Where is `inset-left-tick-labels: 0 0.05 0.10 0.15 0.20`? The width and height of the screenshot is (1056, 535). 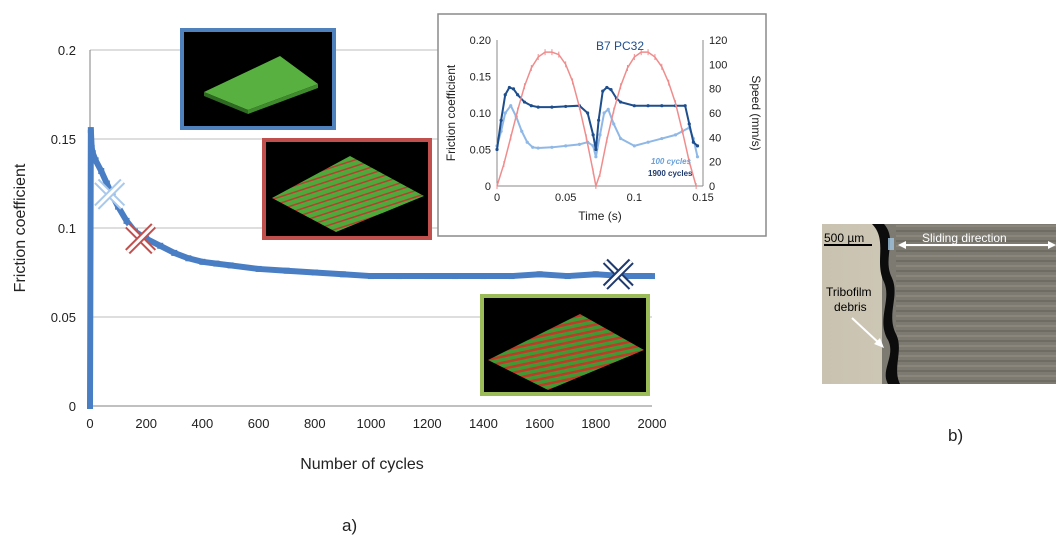 inset-left-tick-labels: 0 0.05 0.10 0.15 0.20 is located at coordinates (480, 114).